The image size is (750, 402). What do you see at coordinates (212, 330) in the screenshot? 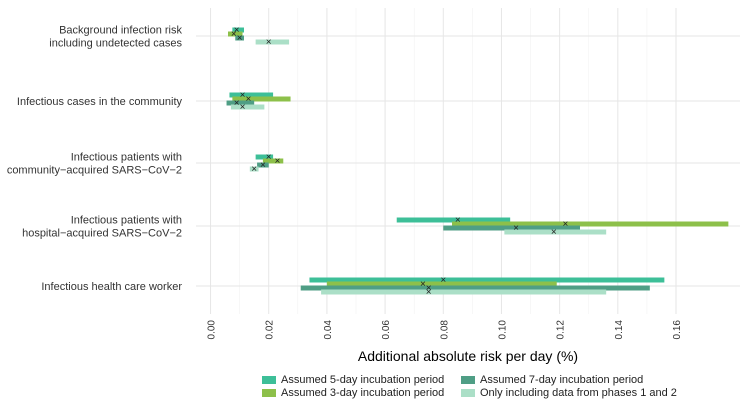
I see `x-tick-label: 0.00` at bounding box center [212, 330].